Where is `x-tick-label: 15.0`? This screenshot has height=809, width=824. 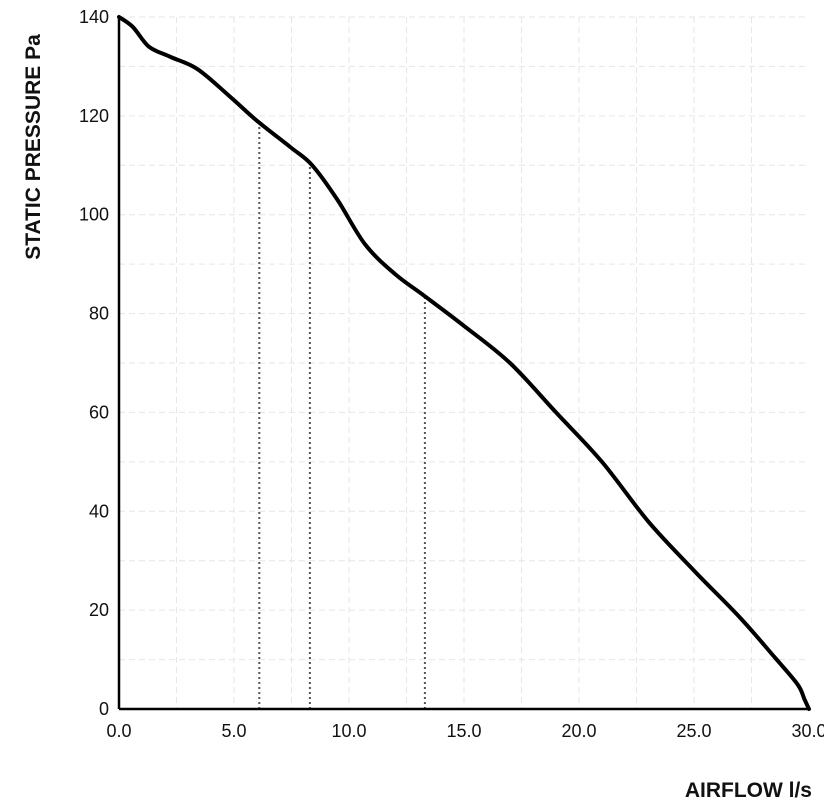 x-tick-label: 15.0 is located at coordinates (463, 731).